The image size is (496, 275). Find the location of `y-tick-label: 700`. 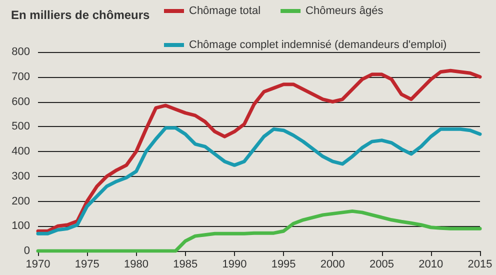

y-tick-label: 700 is located at coordinates (21, 76).